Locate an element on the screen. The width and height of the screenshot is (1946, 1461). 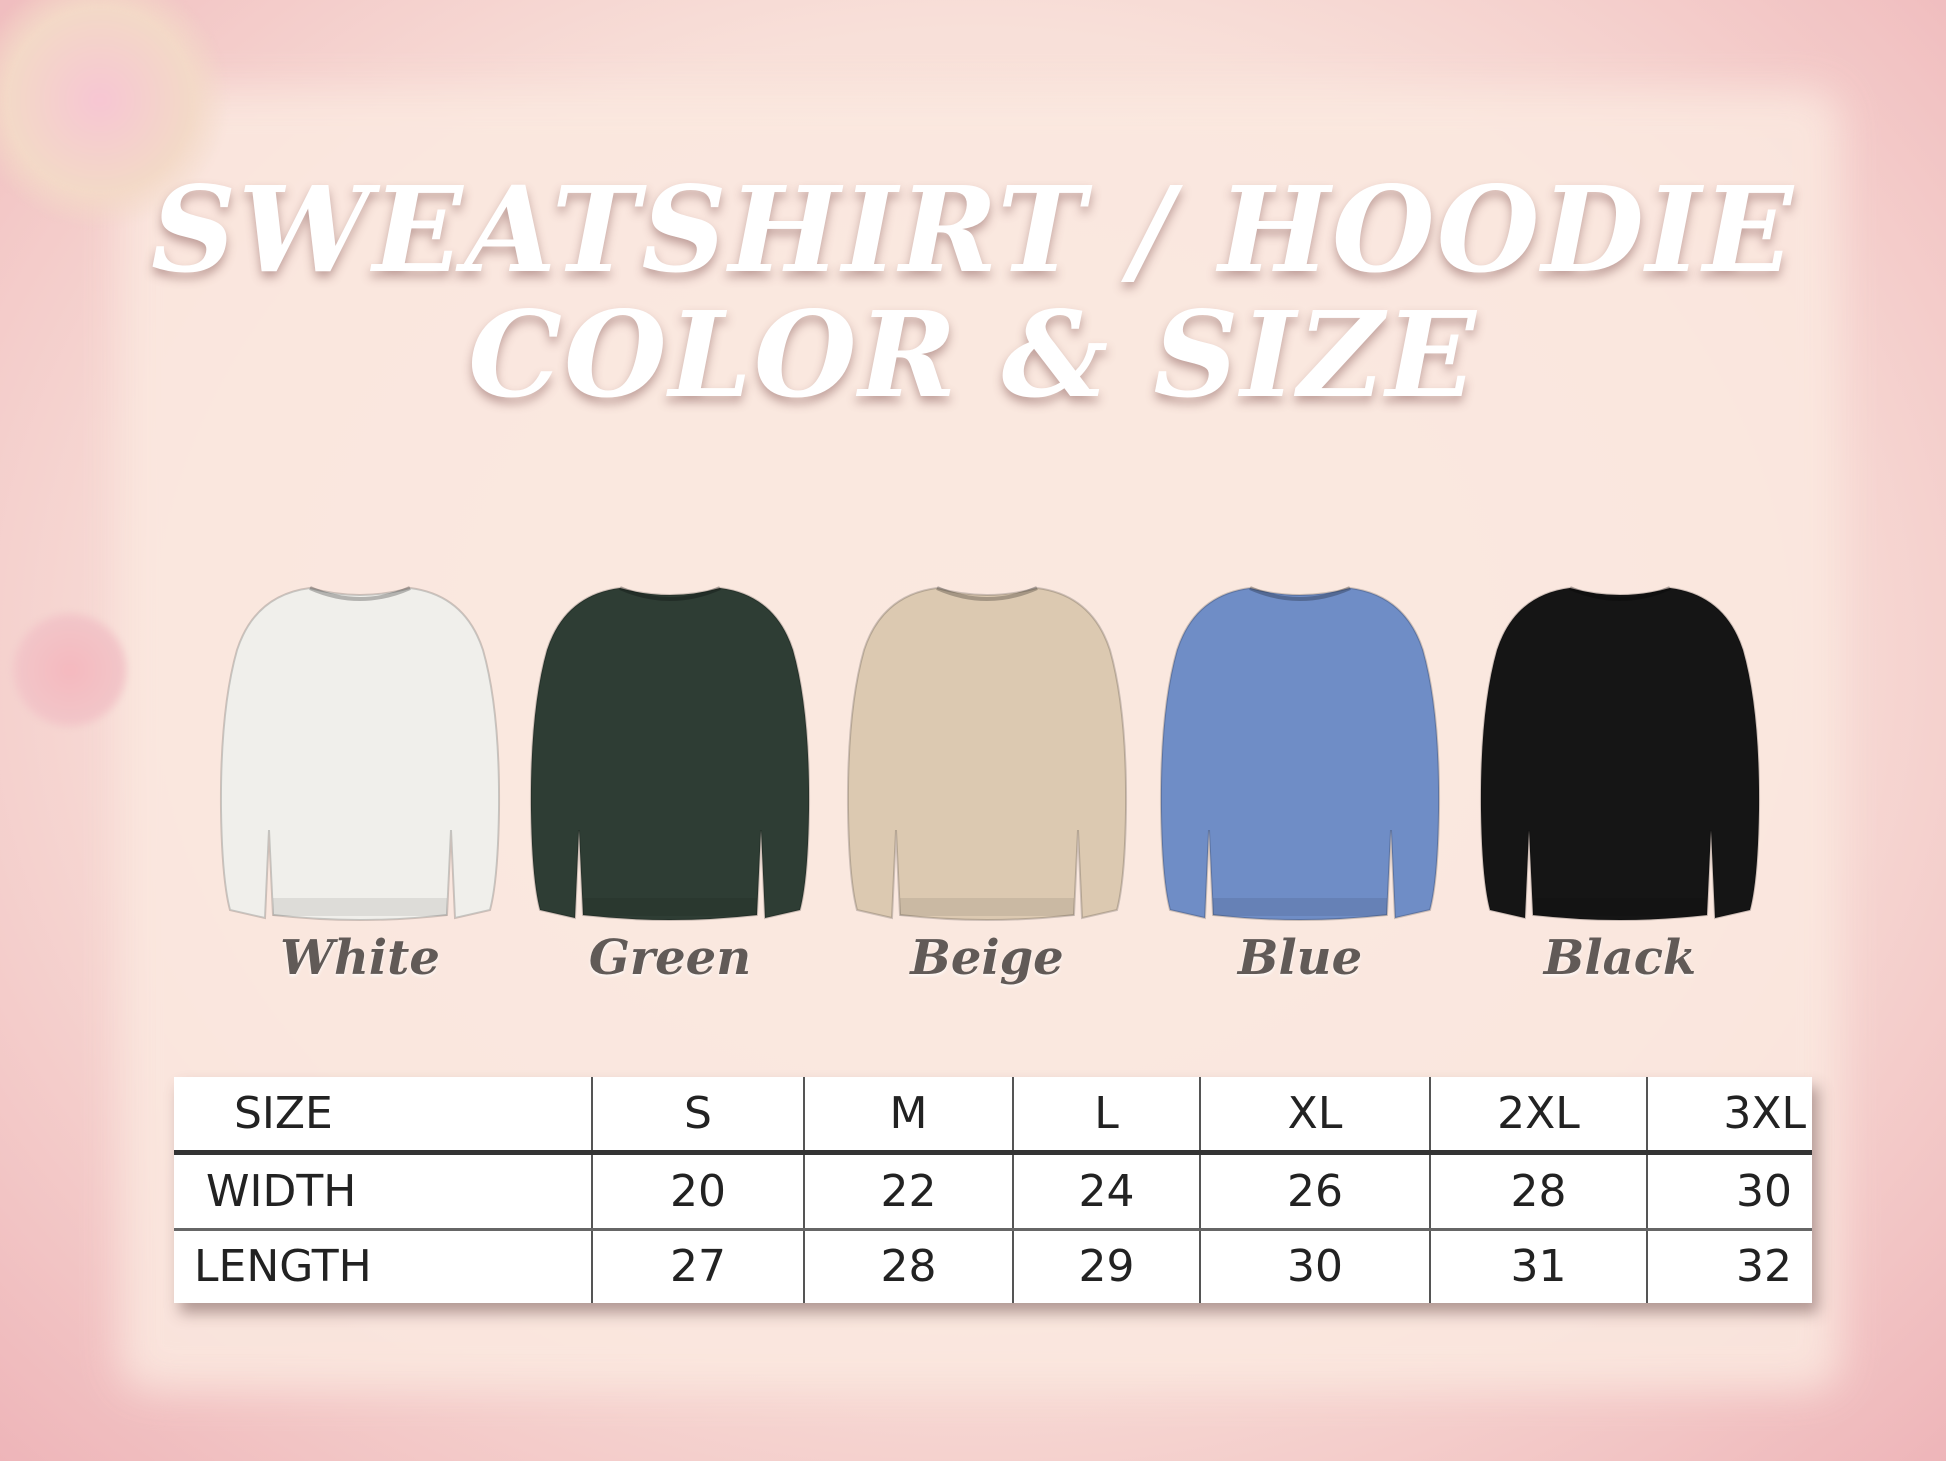
table-cell: 24 is located at coordinates (1106, 1191).